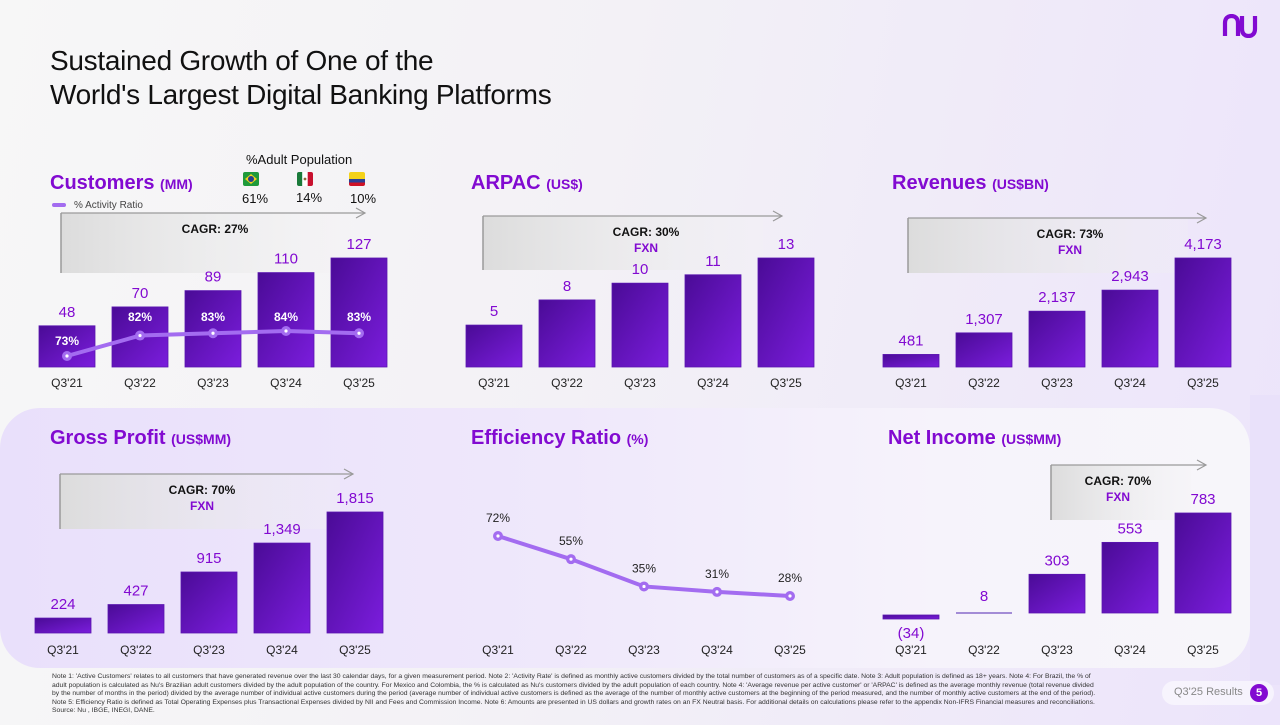 This screenshot has width=1280, height=725. I want to click on title-line-1: Sustained Growth of One of the, so click(242, 60).